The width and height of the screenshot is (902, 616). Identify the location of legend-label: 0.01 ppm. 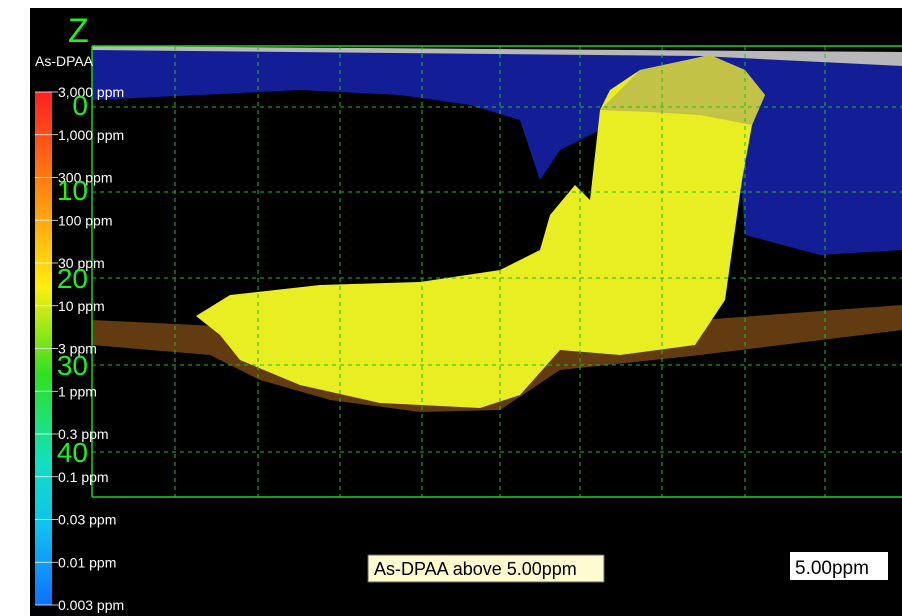
(87, 562).